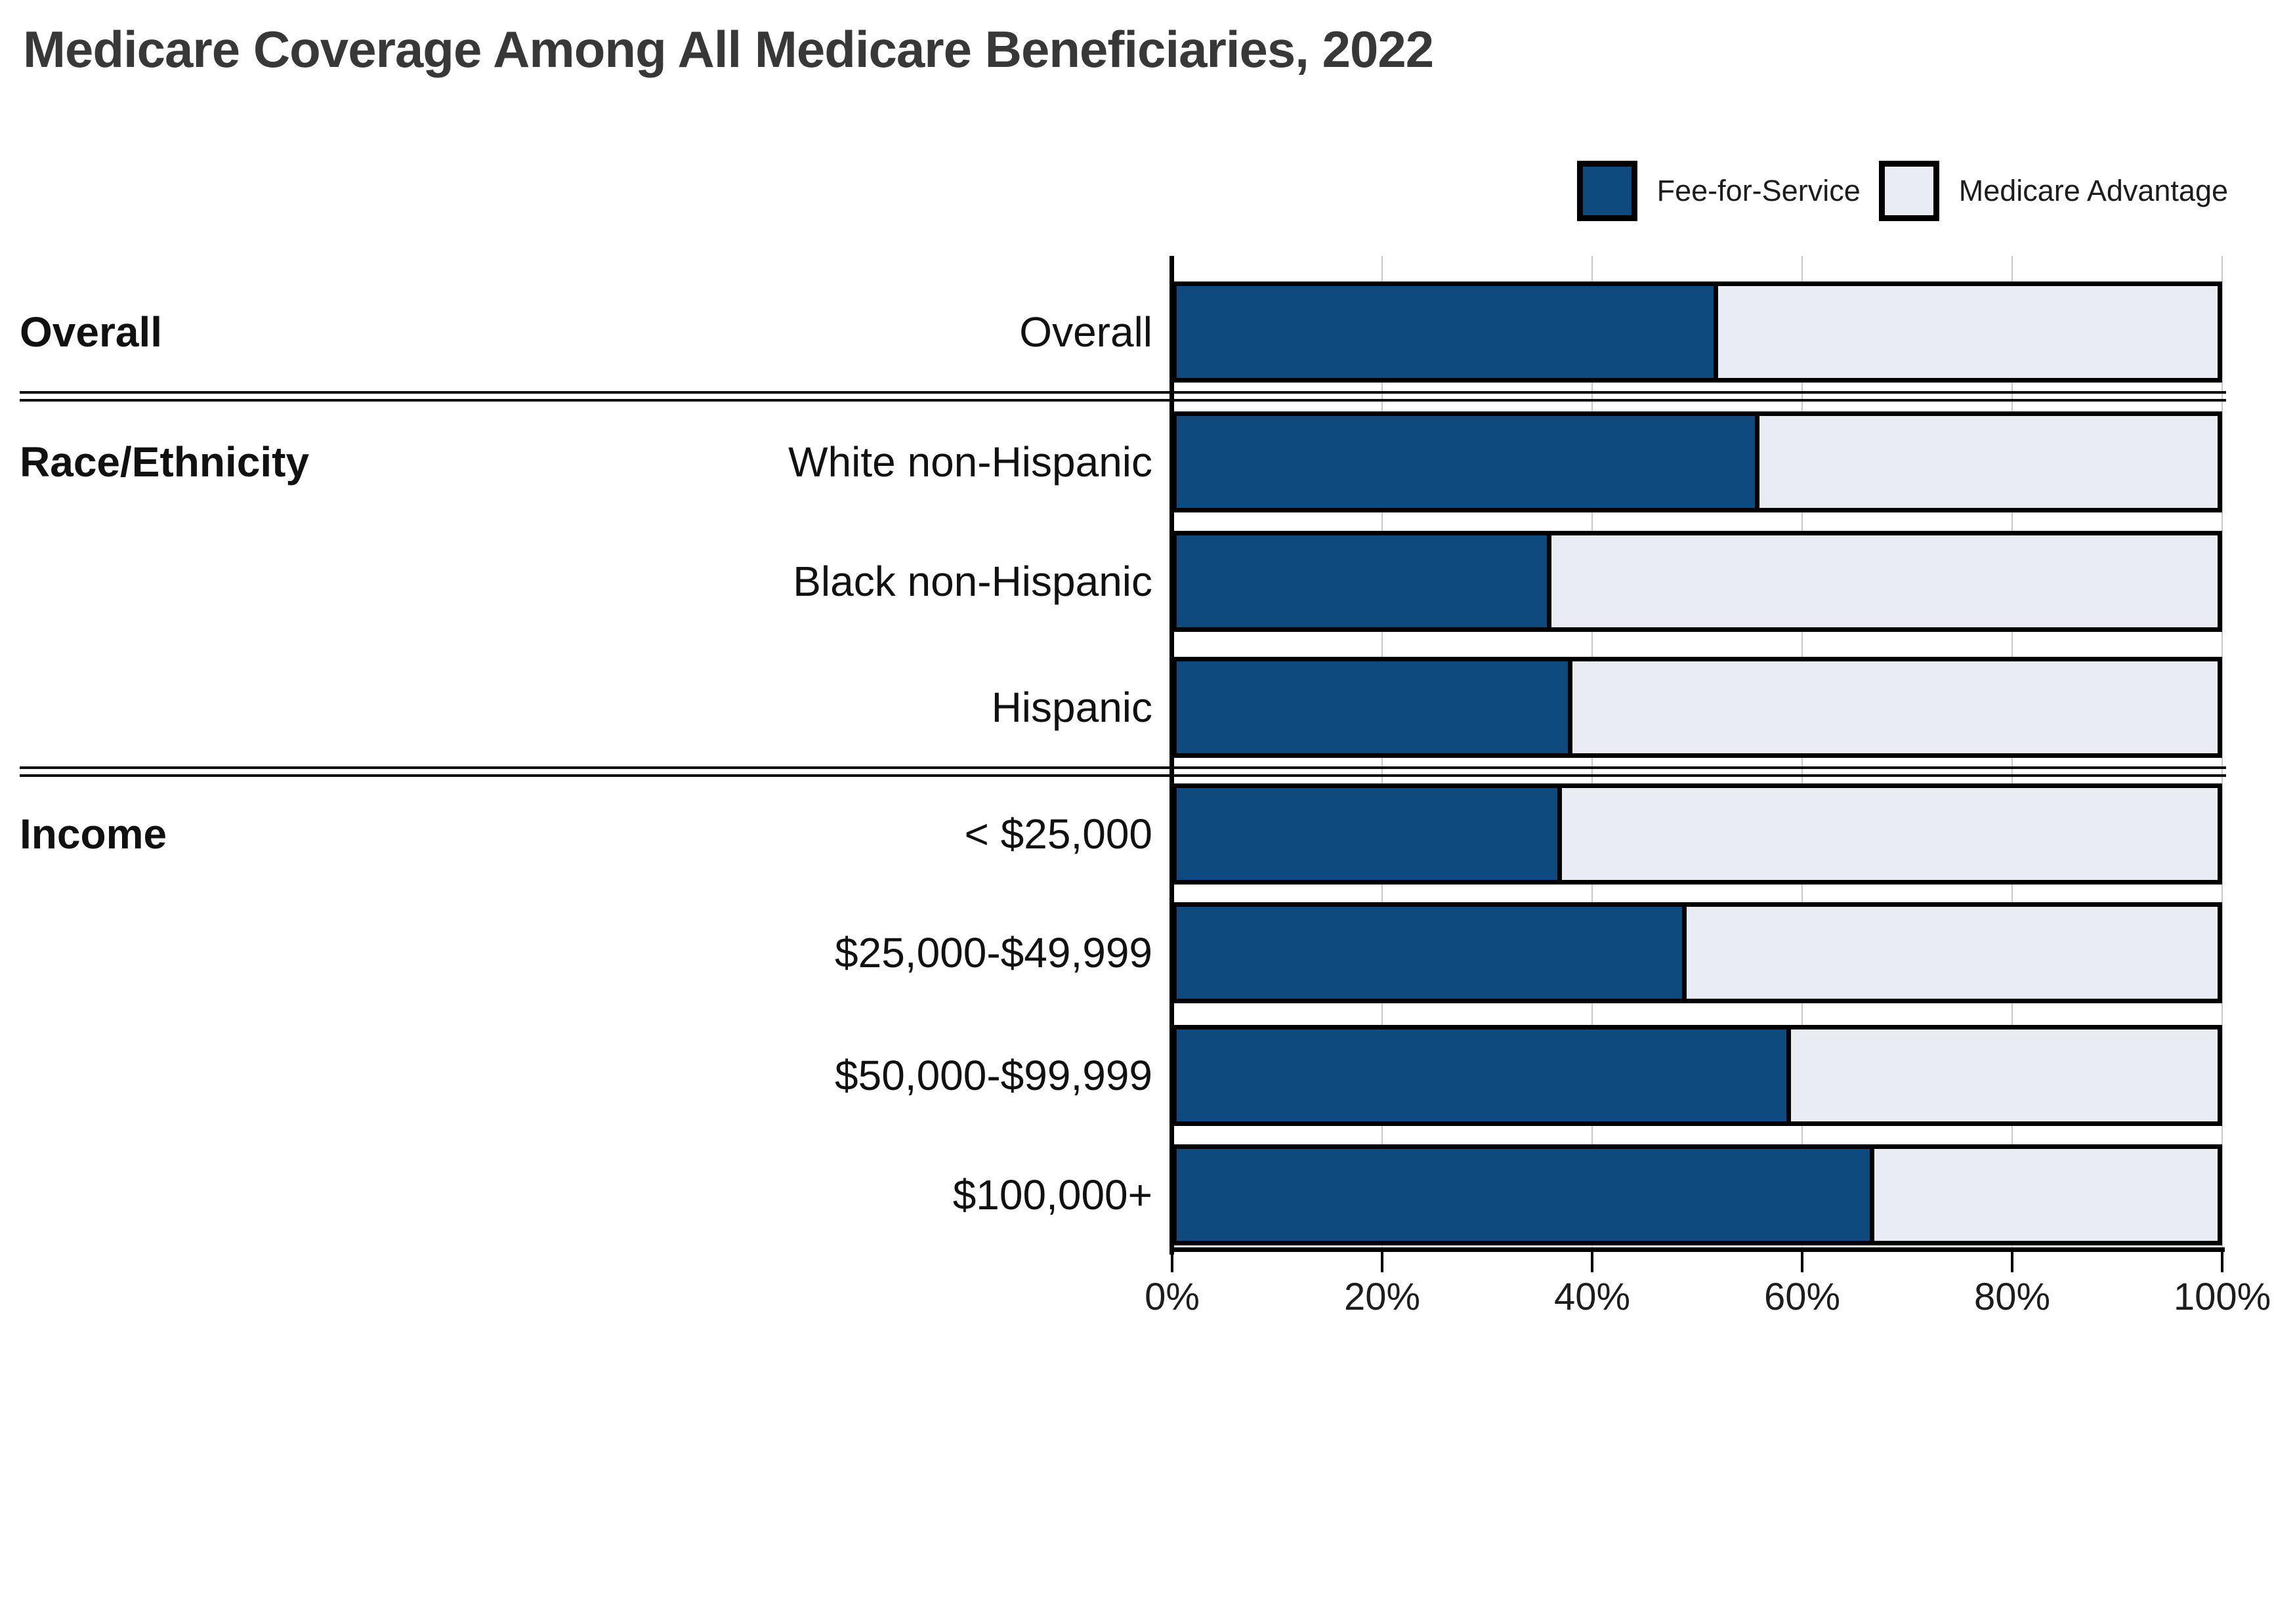 The width and height of the screenshot is (2274, 1624). Describe the element at coordinates (1908, 191) in the screenshot. I see `legend-swatch-medicare-advantage` at that location.